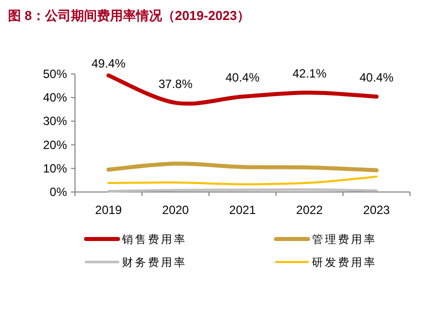 This screenshot has width=437, height=324. Describe the element at coordinates (129, 15) in the screenshot. I see `chart-title: 图 8：公司期间费用率情况（2019-2023）` at that location.